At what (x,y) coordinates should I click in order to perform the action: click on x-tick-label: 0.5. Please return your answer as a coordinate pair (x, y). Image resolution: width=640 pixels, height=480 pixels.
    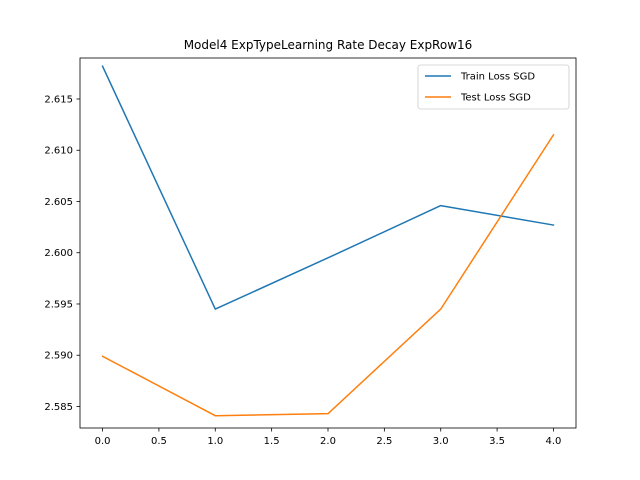
    Looking at the image, I should click on (159, 441).